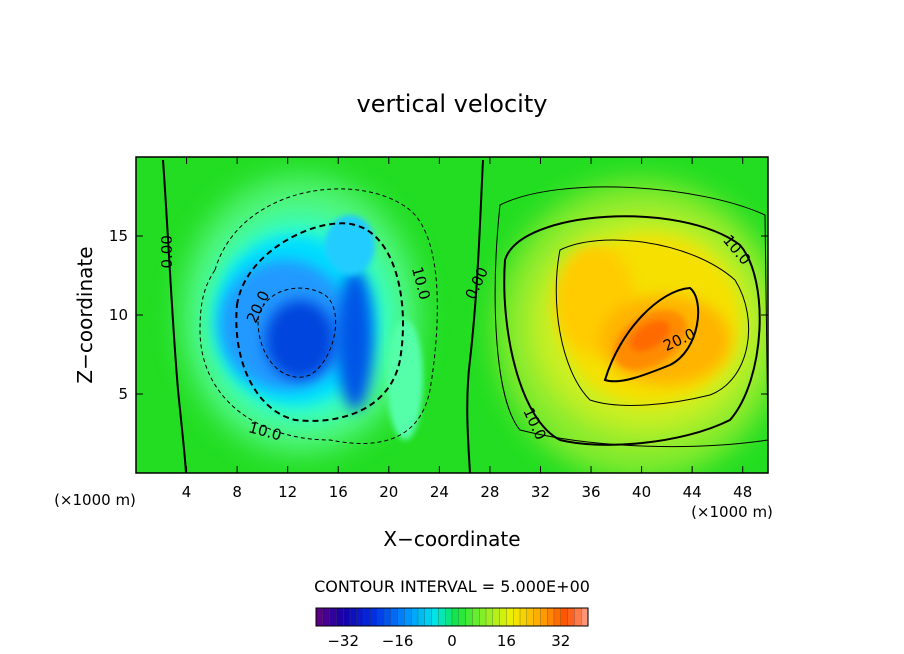 Image resolution: width=904 pixels, height=654 pixels. I want to click on contour-neg25, so click(297, 332).